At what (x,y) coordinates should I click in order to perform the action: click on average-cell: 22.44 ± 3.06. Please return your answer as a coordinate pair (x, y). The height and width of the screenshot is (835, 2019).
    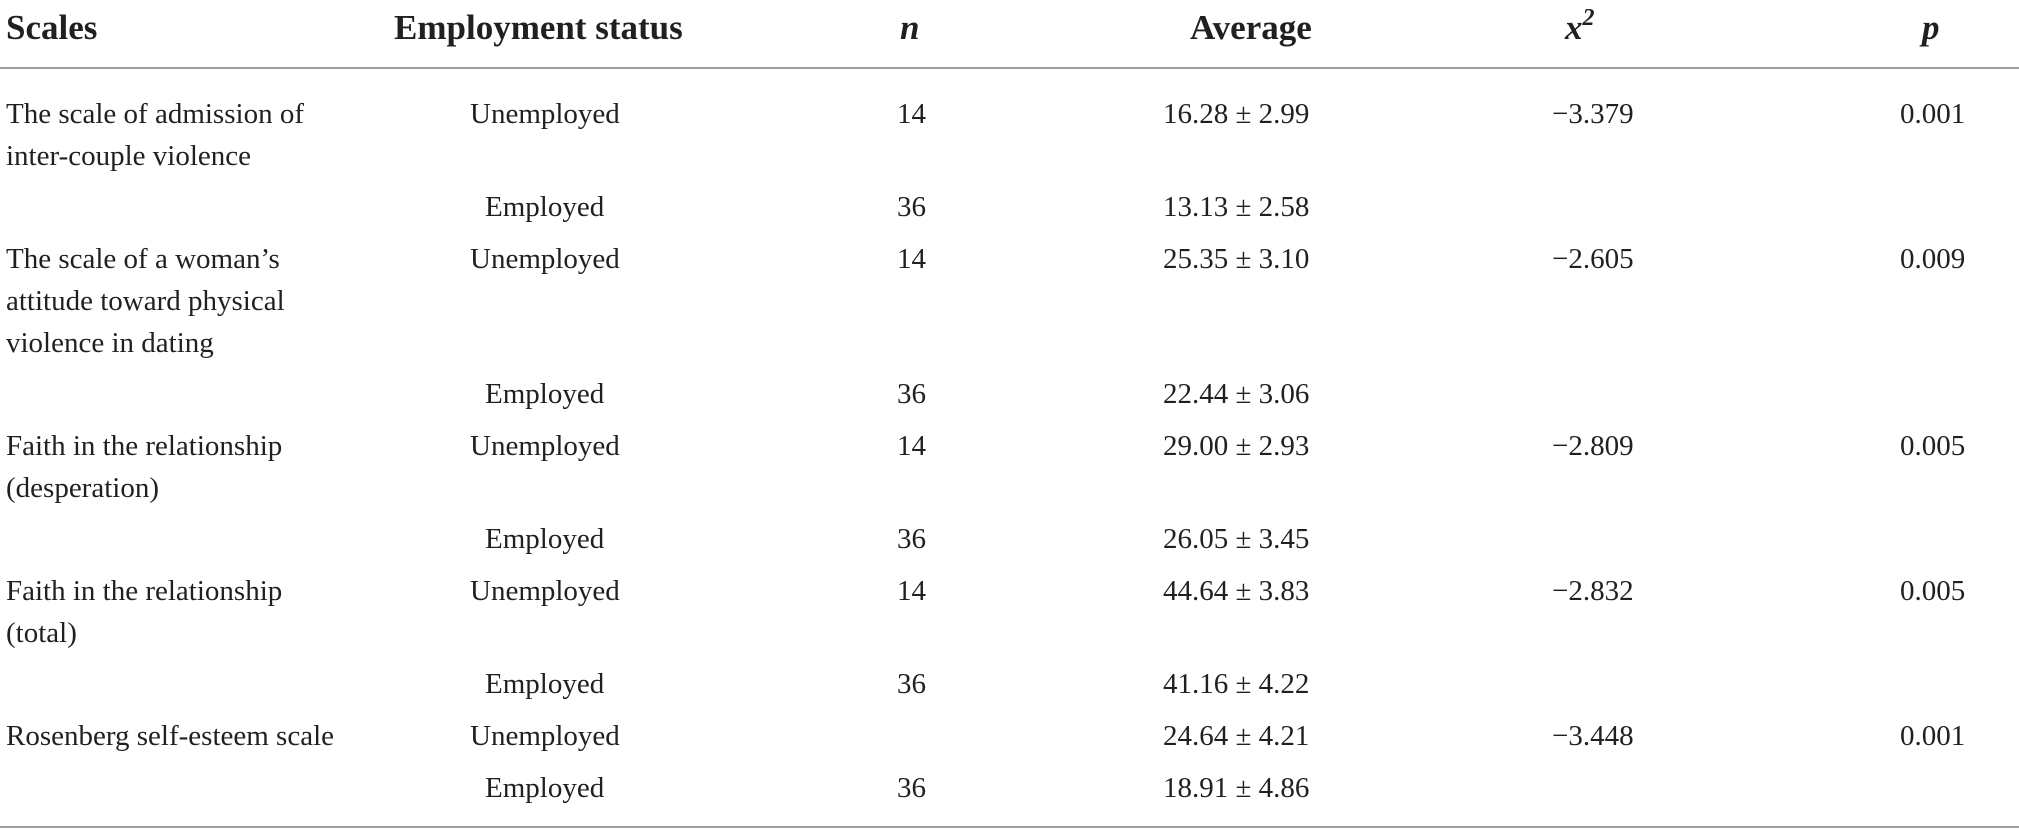
    Looking at the image, I should click on (1236, 394).